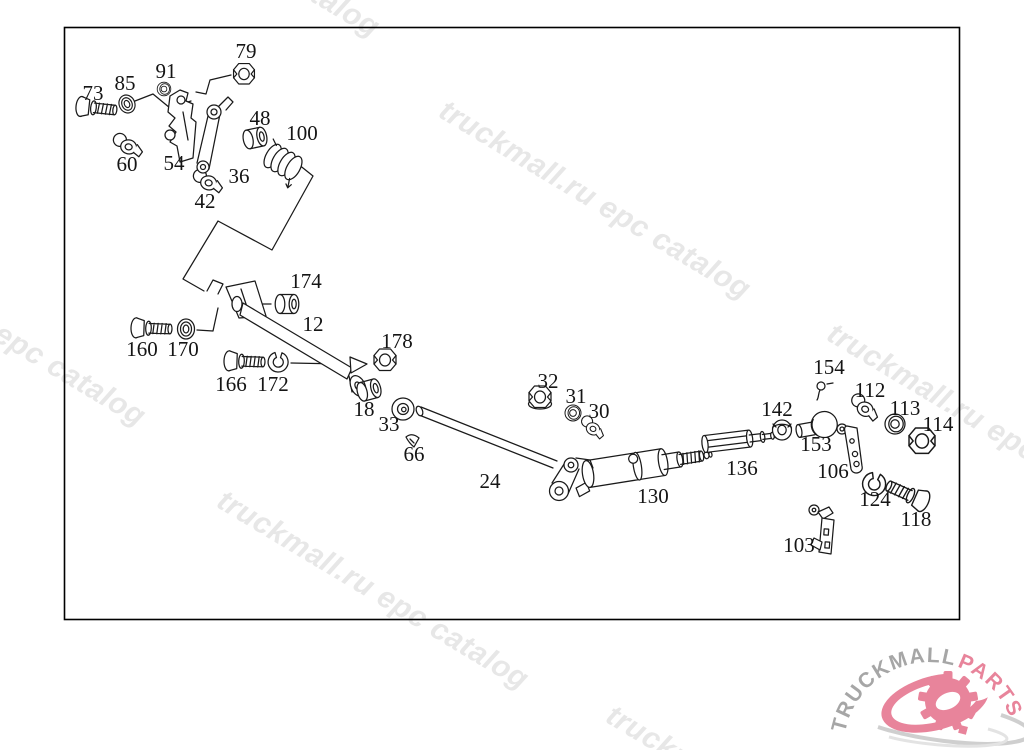  I want to click on part-172-washer, so click(278, 362).